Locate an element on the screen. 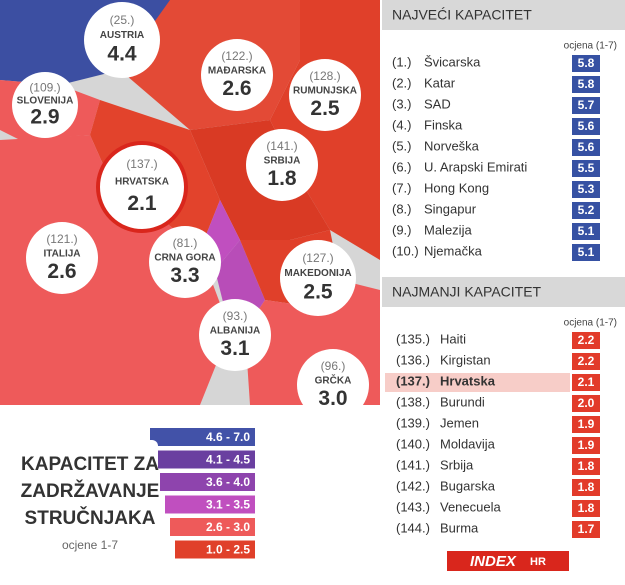 The width and height of the screenshot is (625, 585). legend-range: 4.1 - 4.5 is located at coordinates (228, 460).